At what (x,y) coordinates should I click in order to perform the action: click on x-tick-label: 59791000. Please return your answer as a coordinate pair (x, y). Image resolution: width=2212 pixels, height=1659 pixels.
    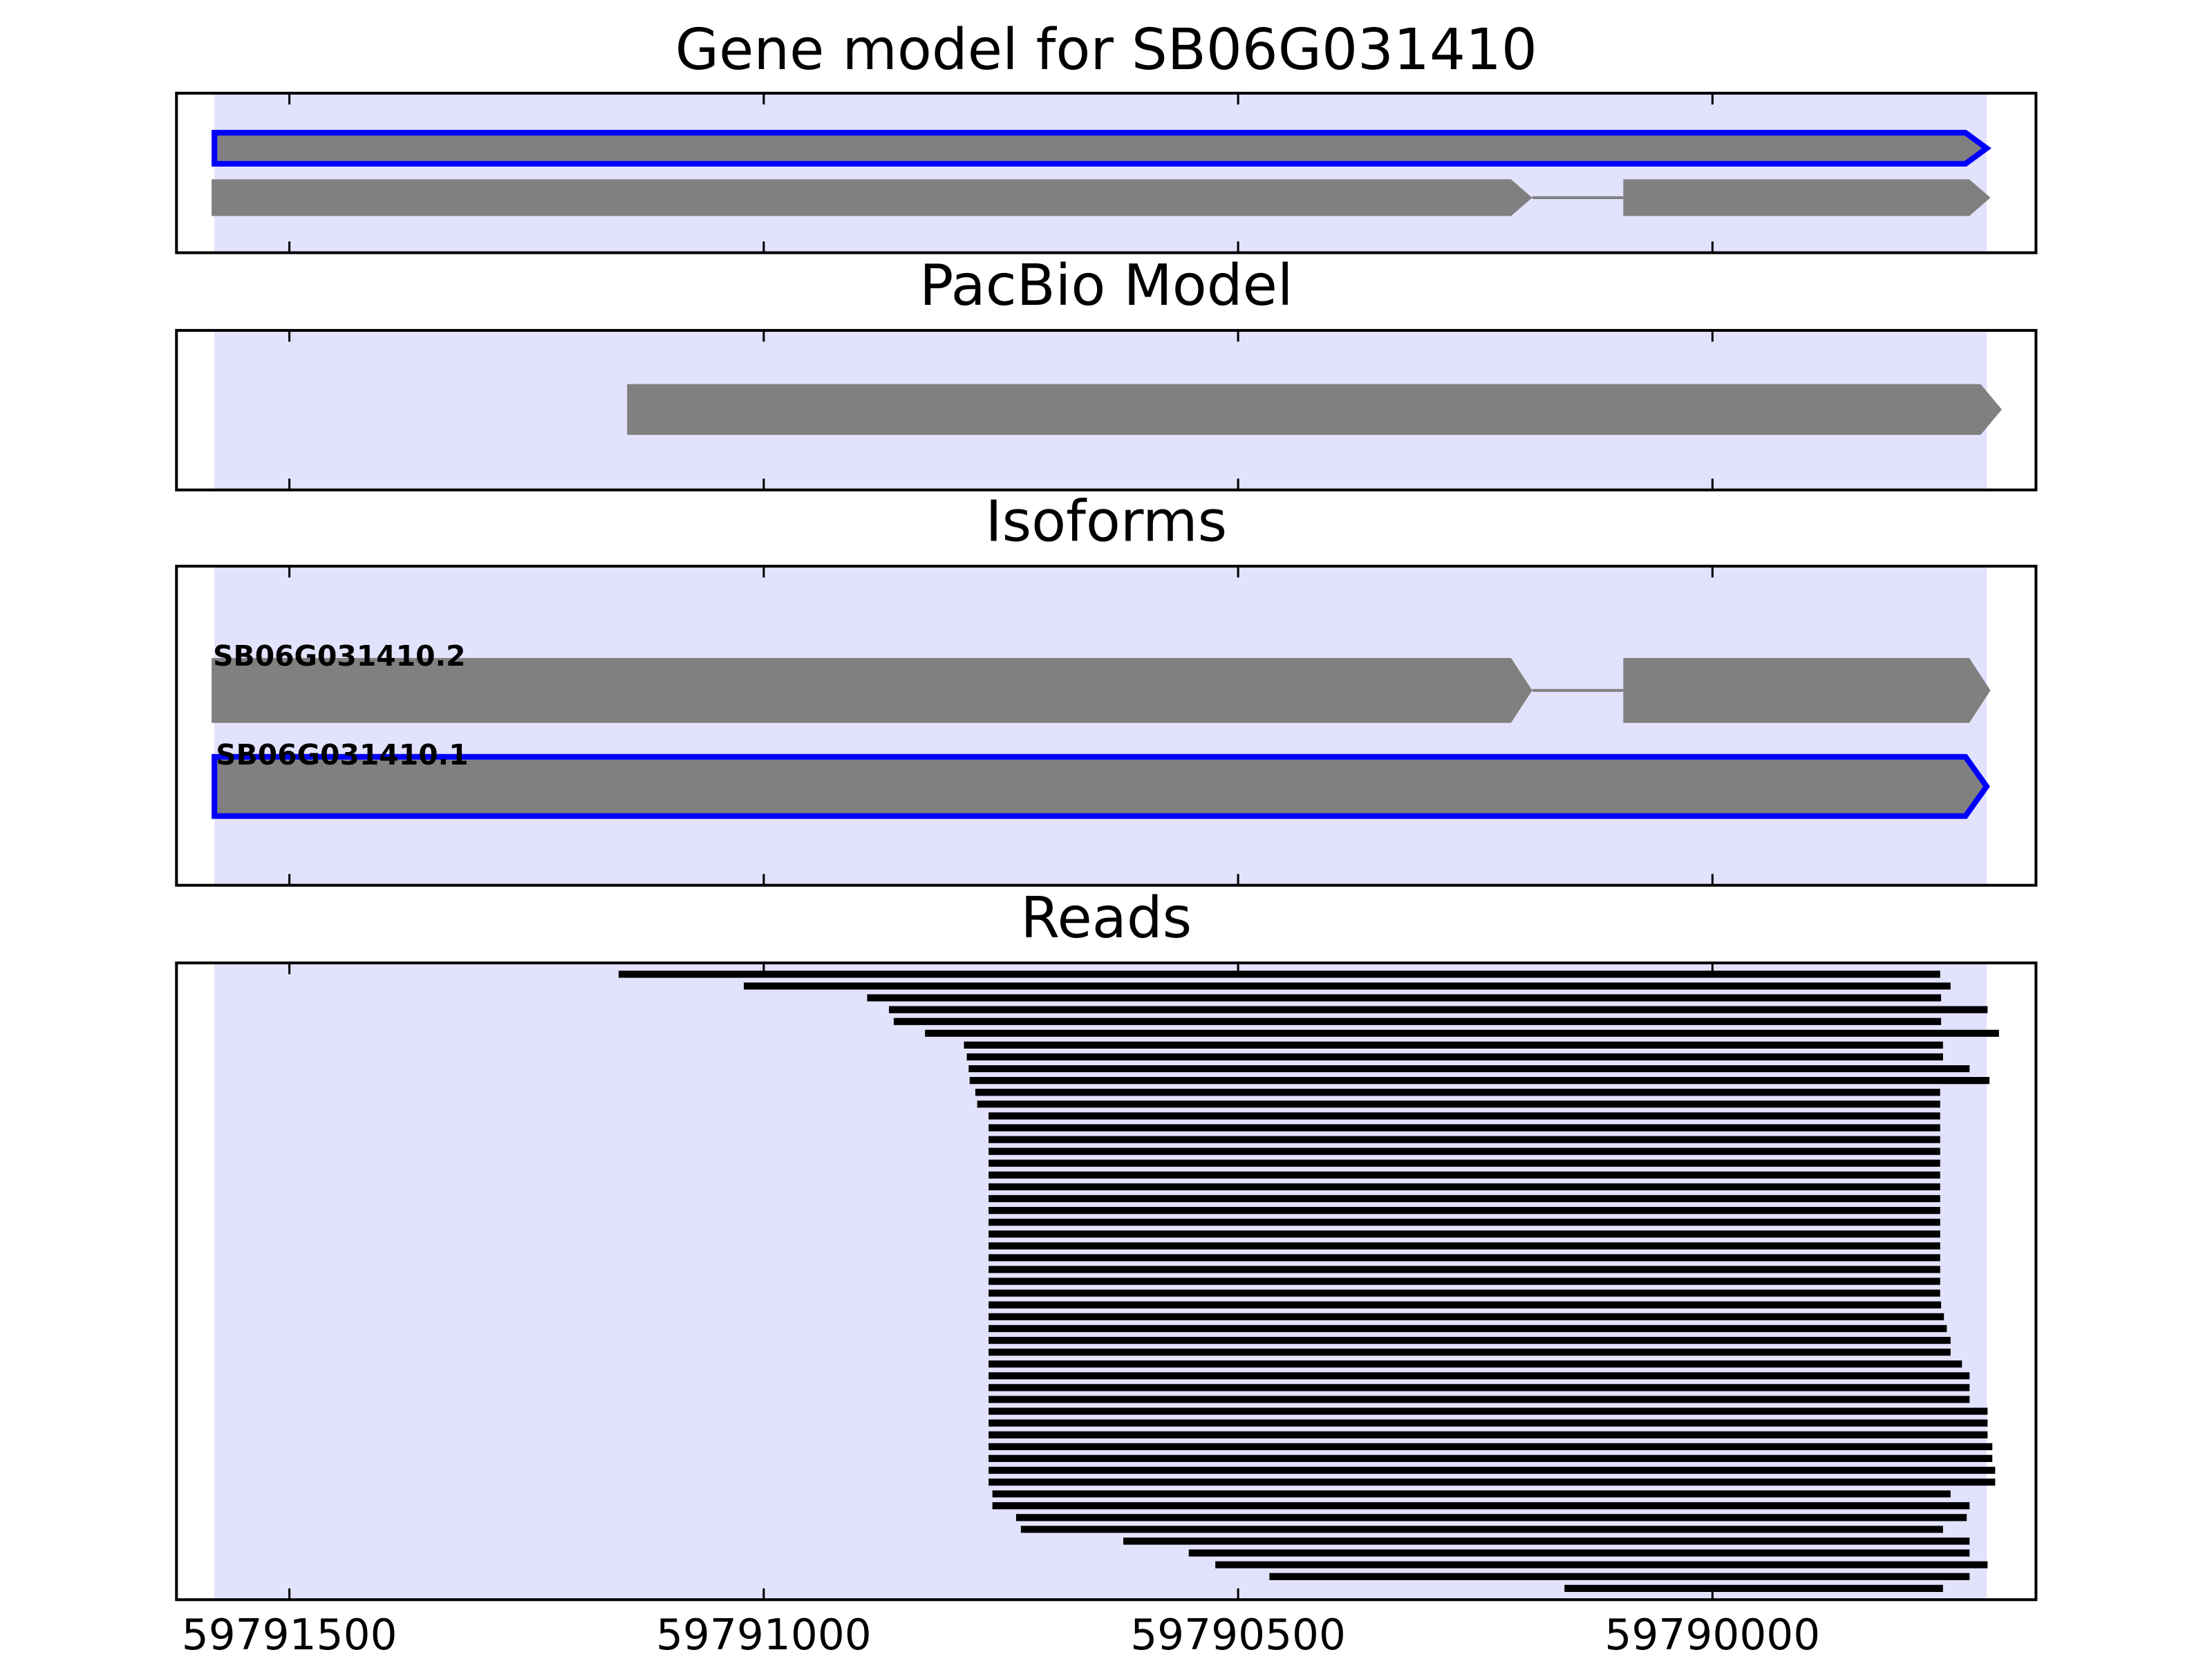
    Looking at the image, I should click on (764, 1635).